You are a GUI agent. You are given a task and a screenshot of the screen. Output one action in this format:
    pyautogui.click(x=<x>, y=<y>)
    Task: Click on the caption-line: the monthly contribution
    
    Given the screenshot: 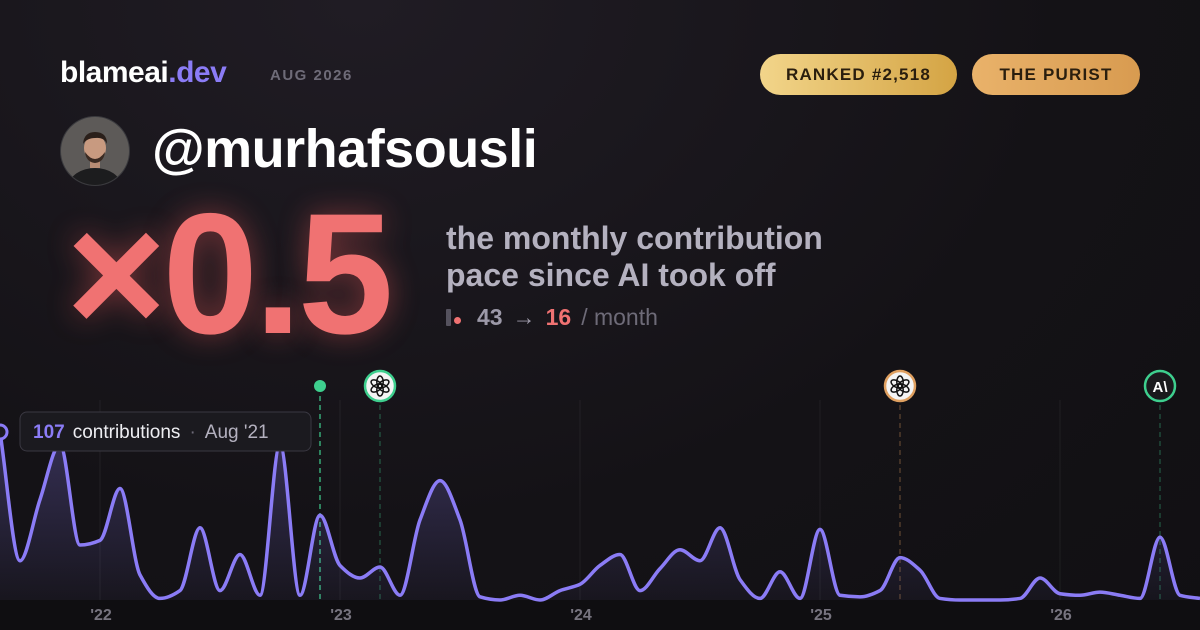 What is the action you would take?
    pyautogui.click(x=634, y=238)
    